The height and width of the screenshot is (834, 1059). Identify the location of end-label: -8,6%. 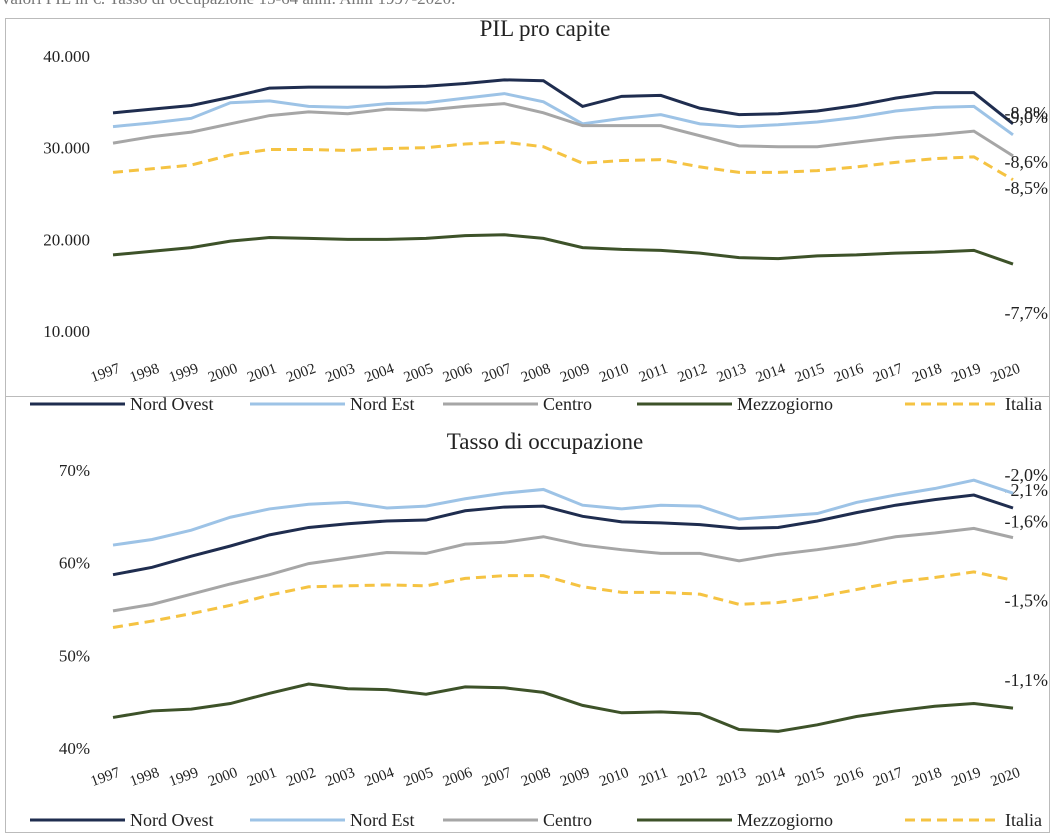
(1027, 162).